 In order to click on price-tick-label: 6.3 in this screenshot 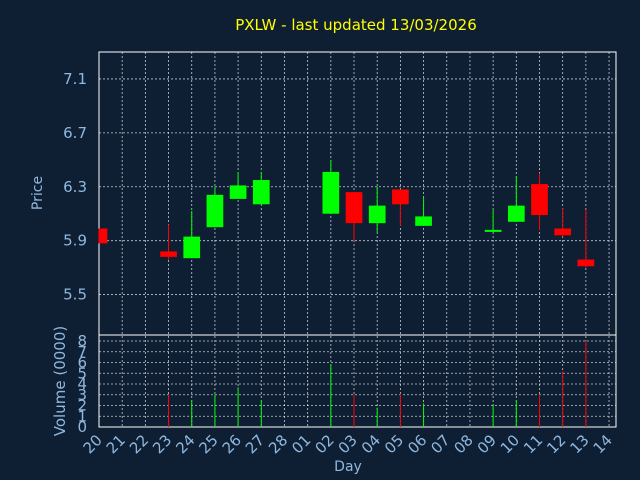, I will do `click(75, 187)`.